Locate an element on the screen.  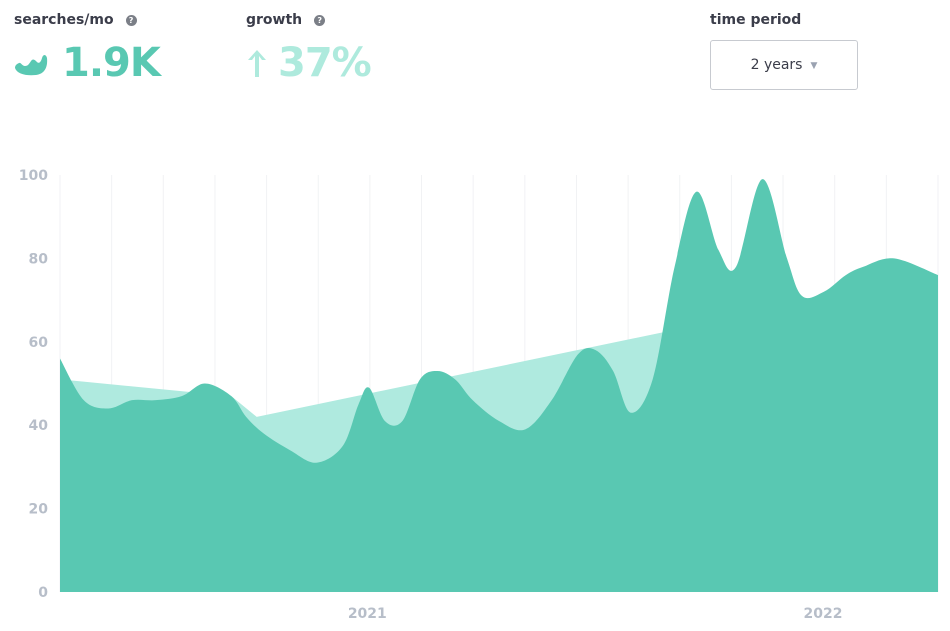
time-period: time period 2 years ▼ is located at coordinates (784, 51).